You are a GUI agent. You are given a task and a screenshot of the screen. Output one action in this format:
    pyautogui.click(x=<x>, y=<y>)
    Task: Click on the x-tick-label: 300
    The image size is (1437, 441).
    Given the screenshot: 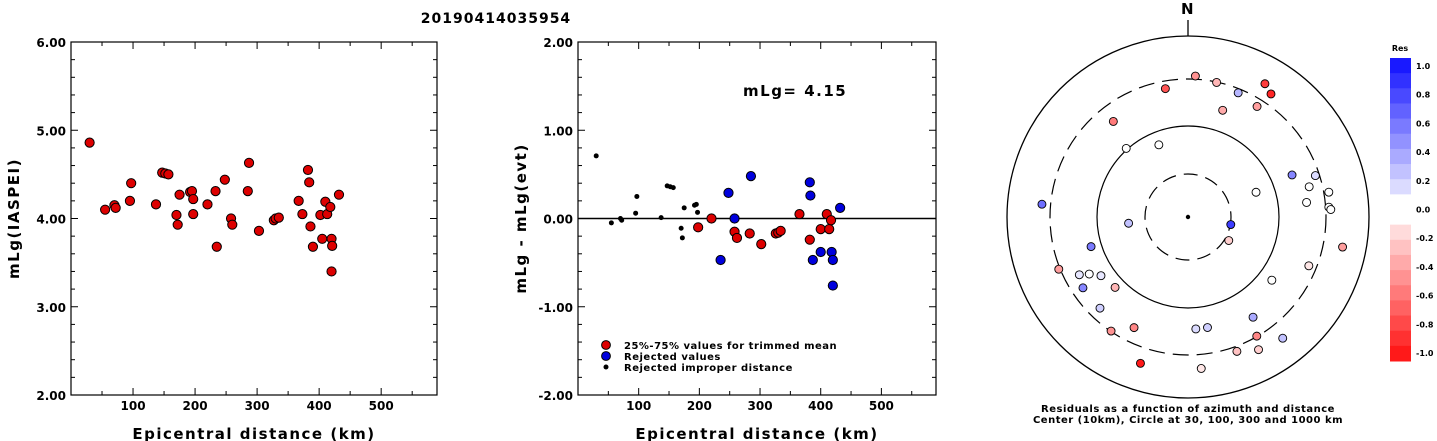 What is the action you would take?
    pyautogui.click(x=760, y=406)
    